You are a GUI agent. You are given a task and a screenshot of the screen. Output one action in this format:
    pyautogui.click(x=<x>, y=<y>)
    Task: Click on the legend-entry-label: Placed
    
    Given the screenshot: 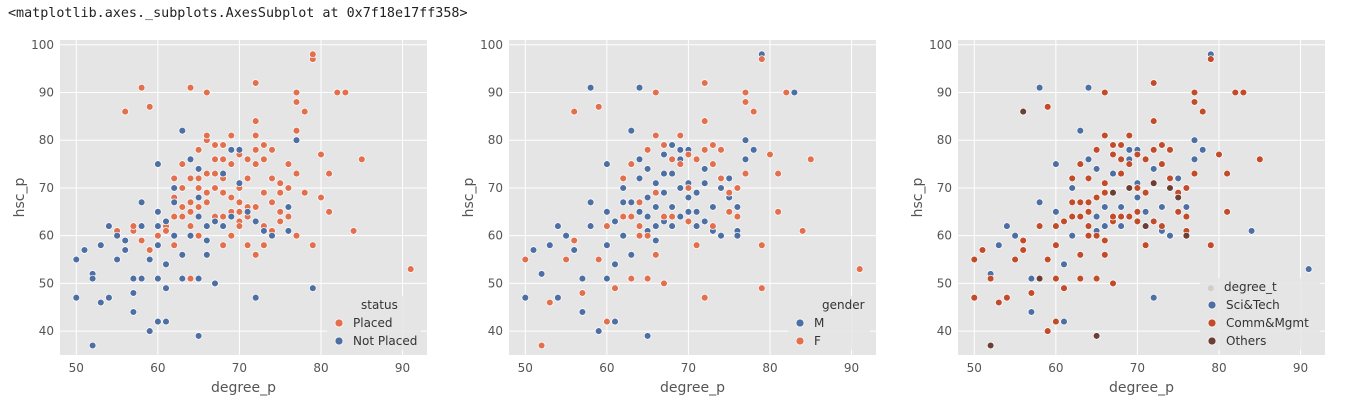 What is the action you would take?
    pyautogui.click(x=373, y=323)
    